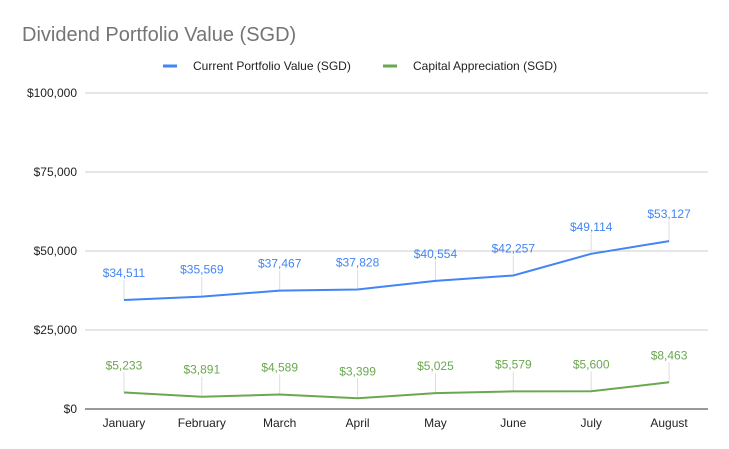  What do you see at coordinates (358, 262) in the screenshot?
I see `data-label: $37,828` at bounding box center [358, 262].